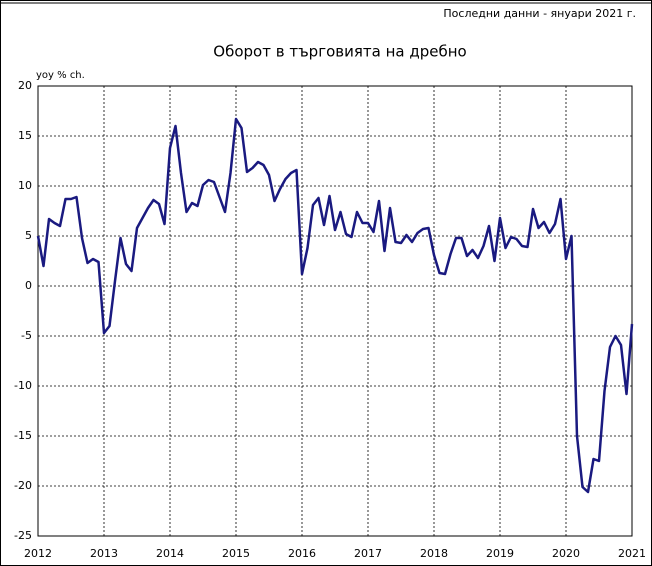  Describe the element at coordinates (28, 285) in the screenshot. I see `y-tick-label: 0` at that location.